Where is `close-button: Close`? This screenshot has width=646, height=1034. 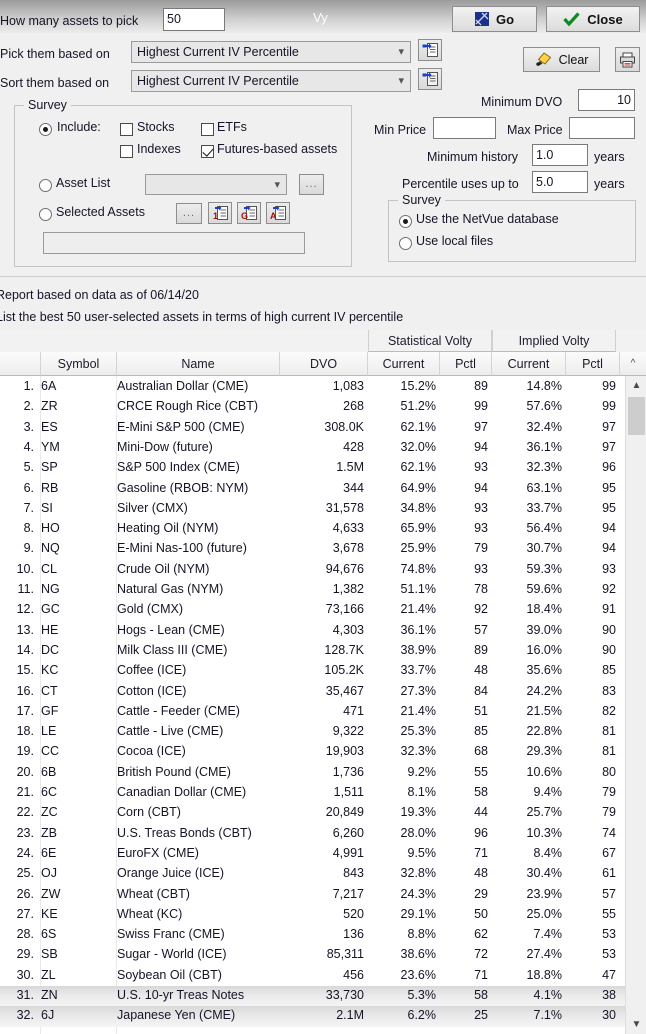 close-button: Close is located at coordinates (593, 19).